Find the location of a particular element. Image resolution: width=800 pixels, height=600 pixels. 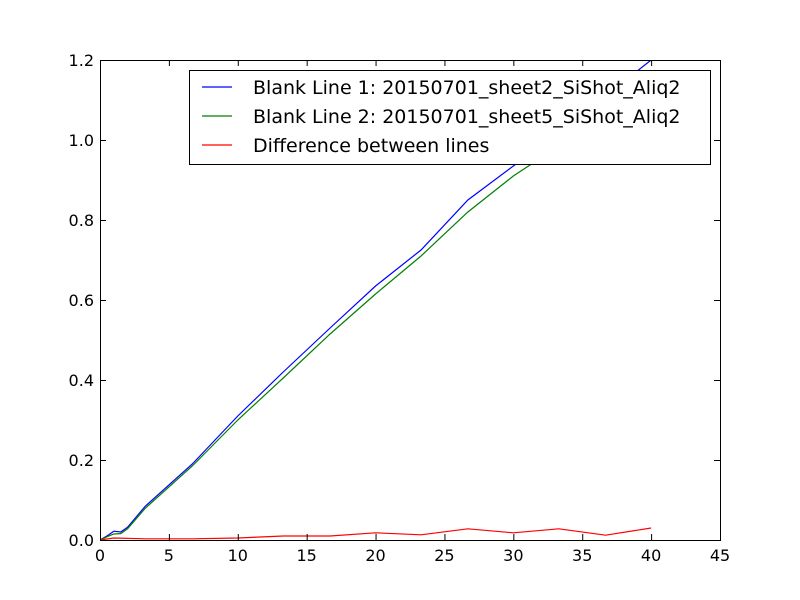

legend-box is located at coordinates (450, 117).